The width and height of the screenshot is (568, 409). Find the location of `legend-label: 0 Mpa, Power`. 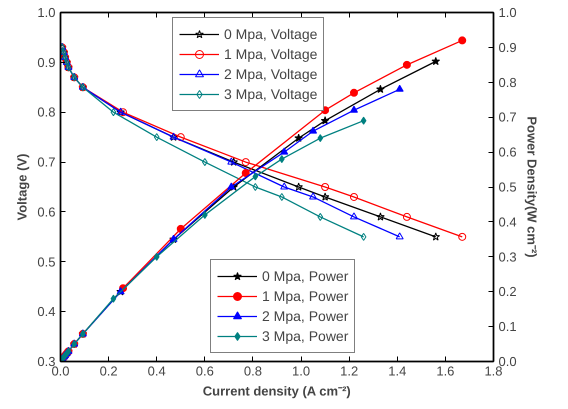

legend-label: 0 Mpa, Power is located at coordinates (305, 276).